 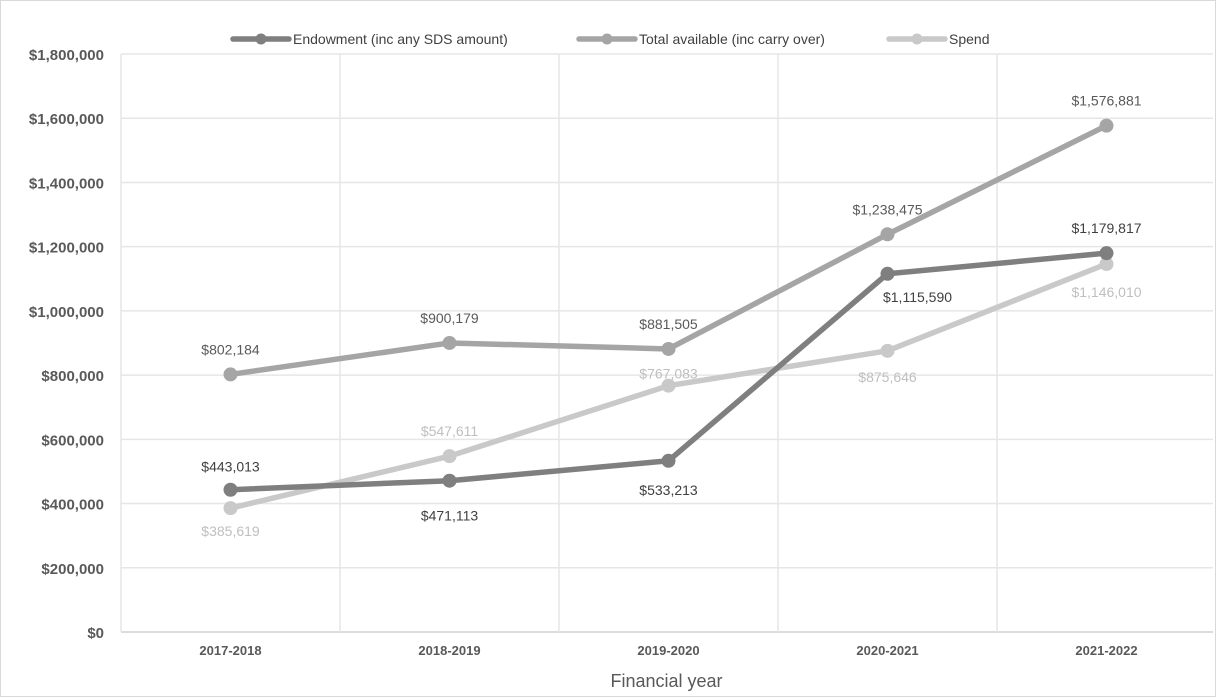 What do you see at coordinates (887, 650) in the screenshot?
I see `x-tick-label: 2020-2021` at bounding box center [887, 650].